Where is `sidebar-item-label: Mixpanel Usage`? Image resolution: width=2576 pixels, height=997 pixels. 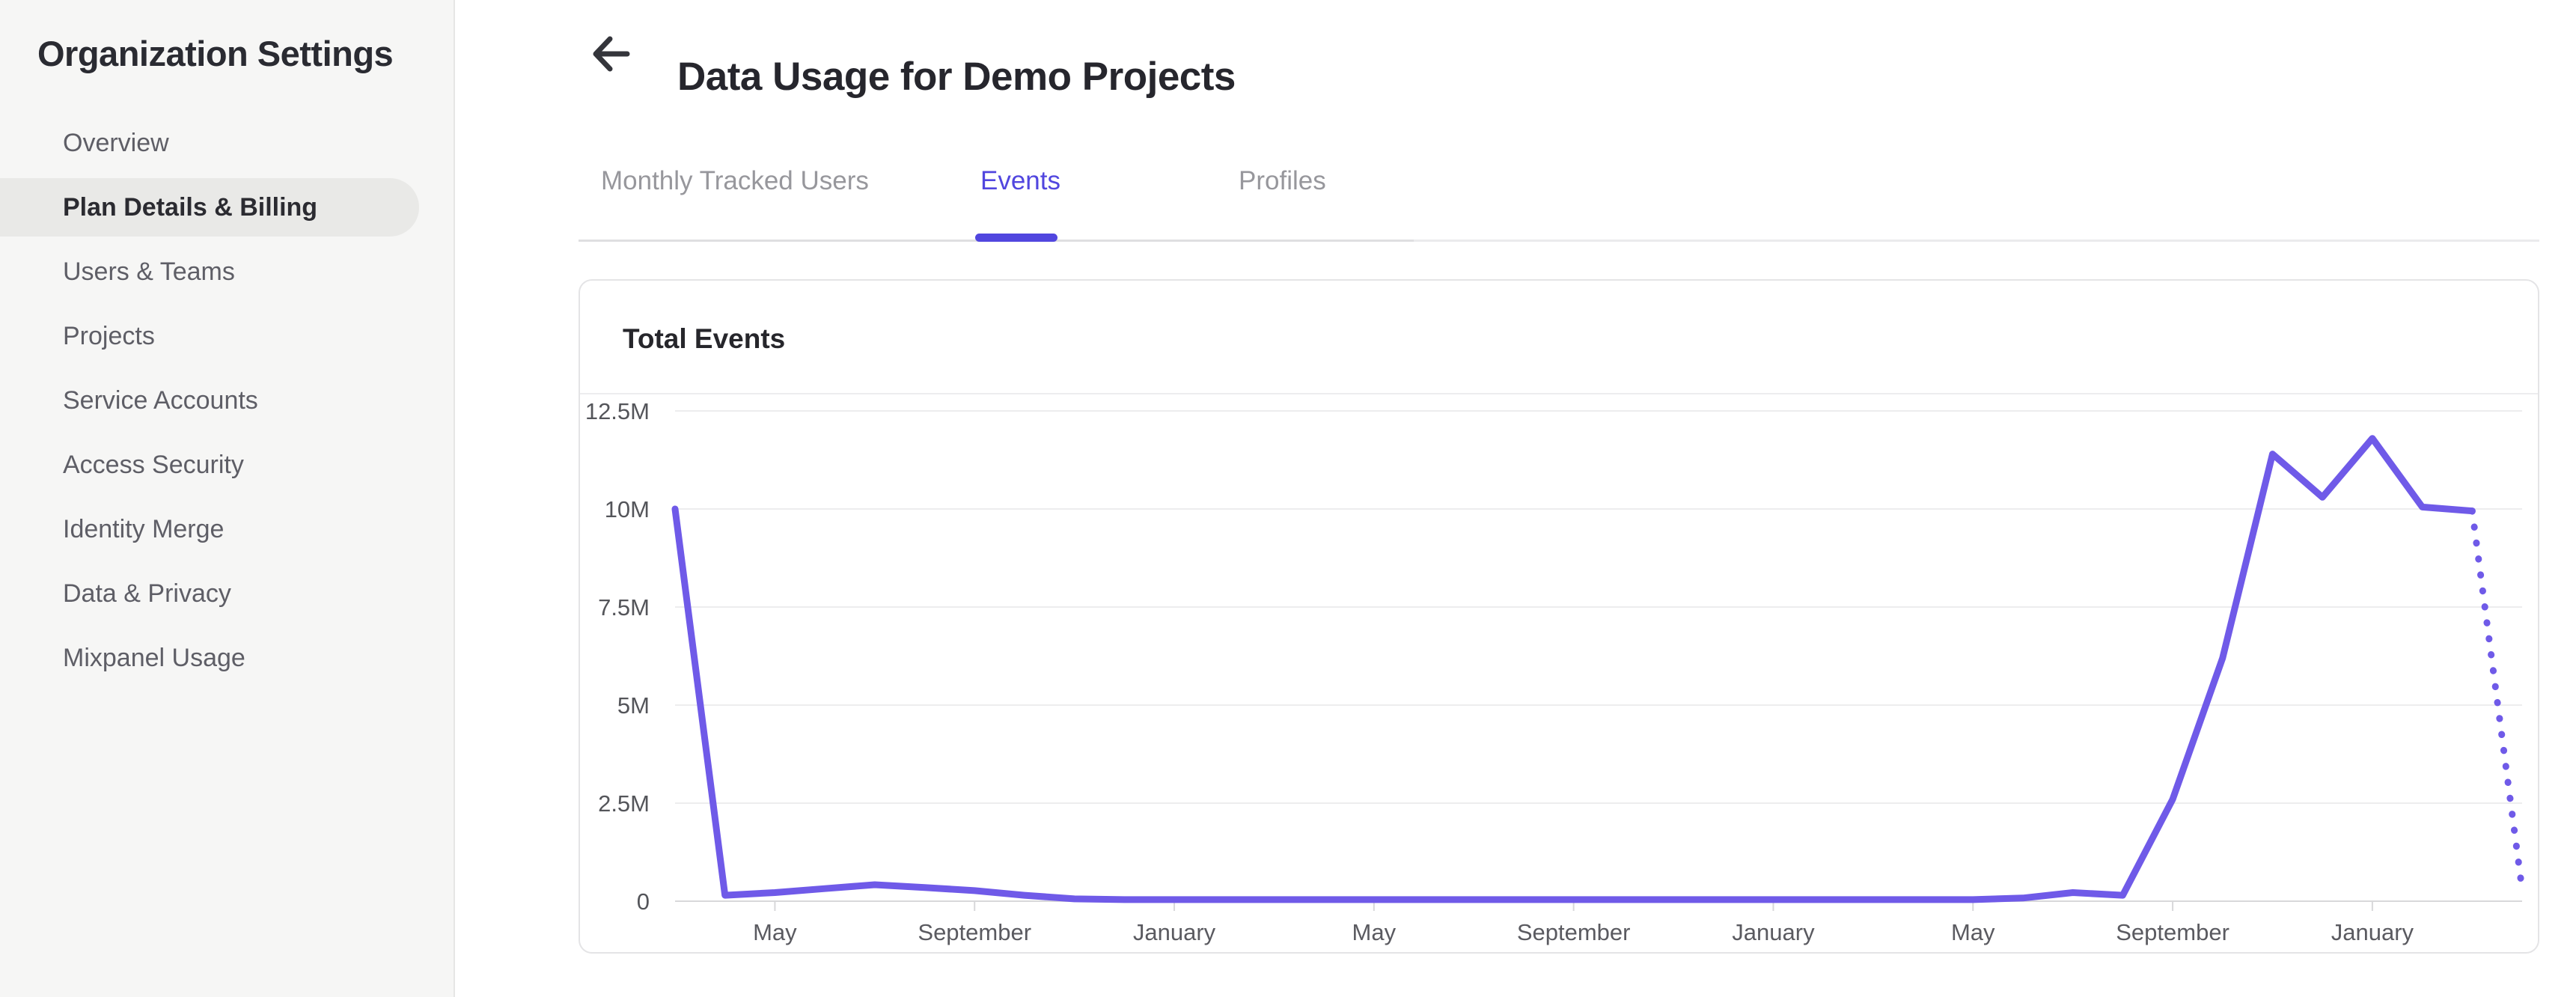 sidebar-item-label: Mixpanel Usage is located at coordinates (154, 658).